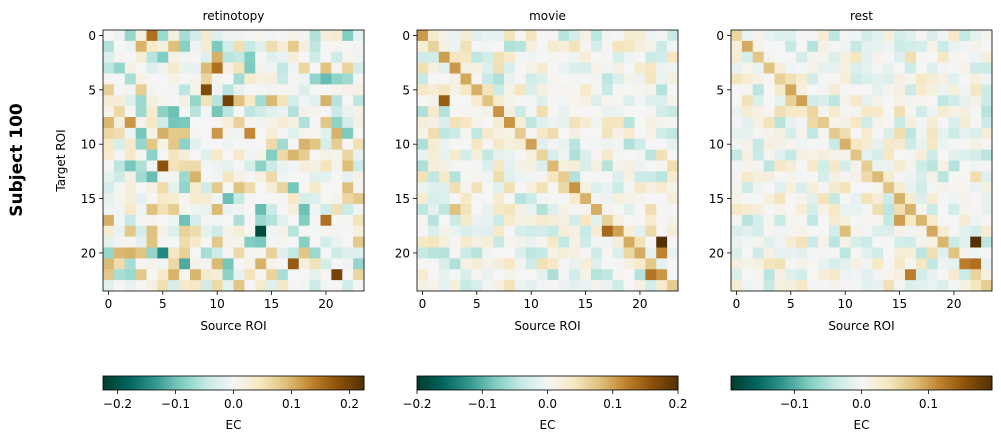 This screenshot has height=443, width=1001. Describe the element at coordinates (109, 304) in the screenshot. I see `x-tick-label: 0` at that location.